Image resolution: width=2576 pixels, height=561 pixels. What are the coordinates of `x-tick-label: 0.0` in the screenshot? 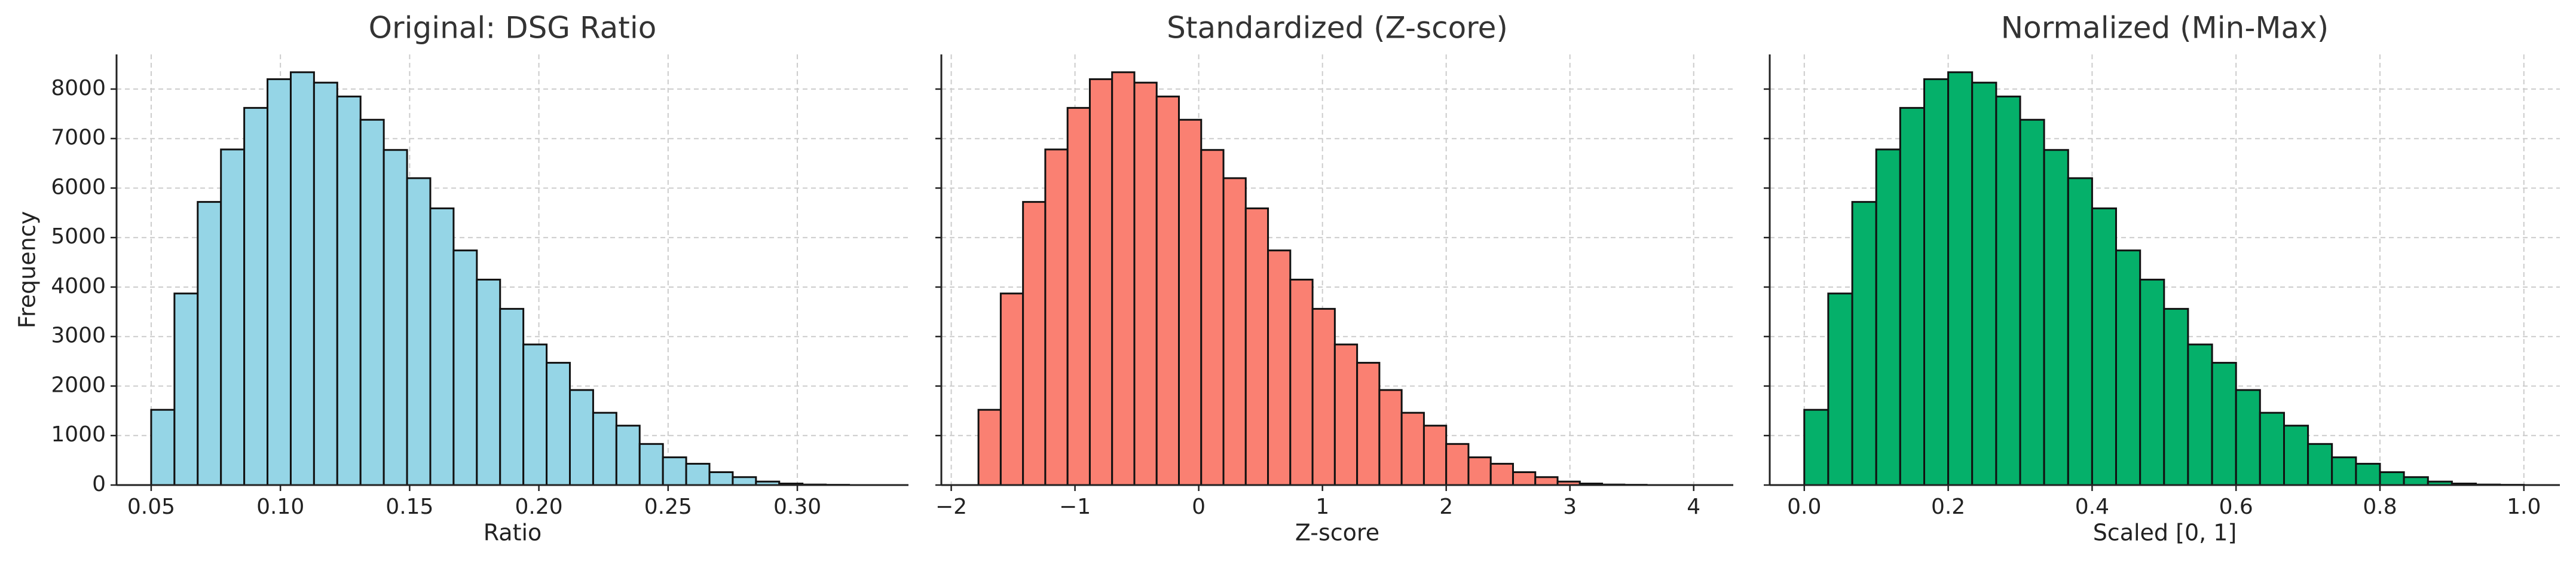 It's located at (1804, 507).